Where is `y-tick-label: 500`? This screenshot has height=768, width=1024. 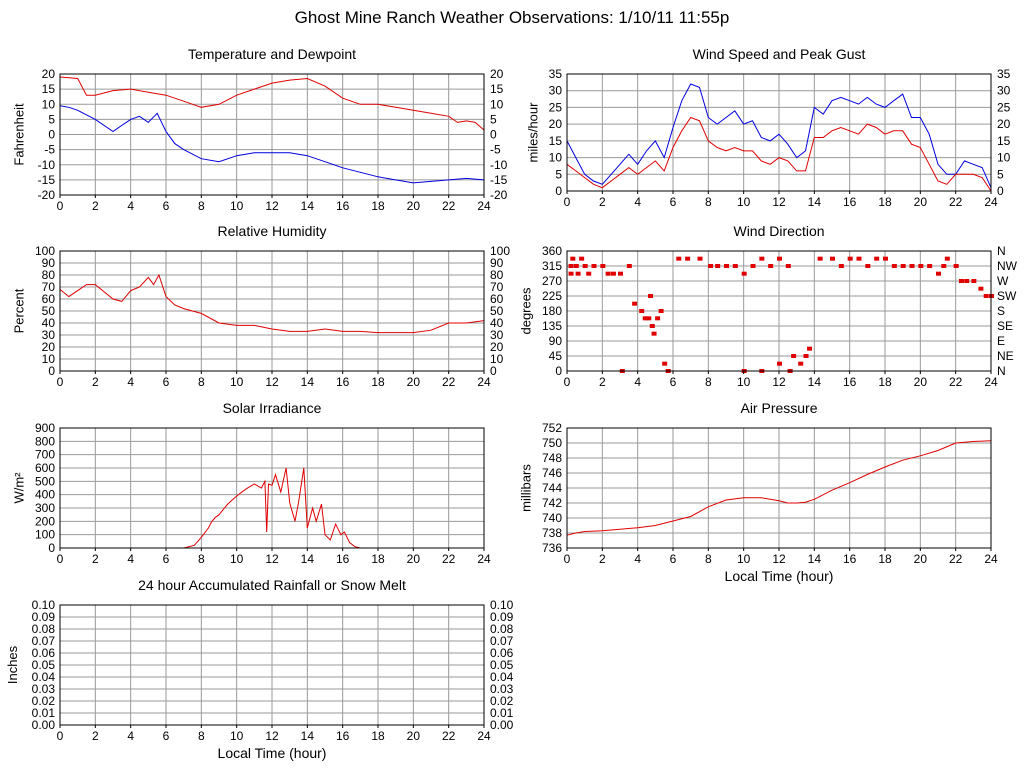 y-tick-label: 500 is located at coordinates (45, 481).